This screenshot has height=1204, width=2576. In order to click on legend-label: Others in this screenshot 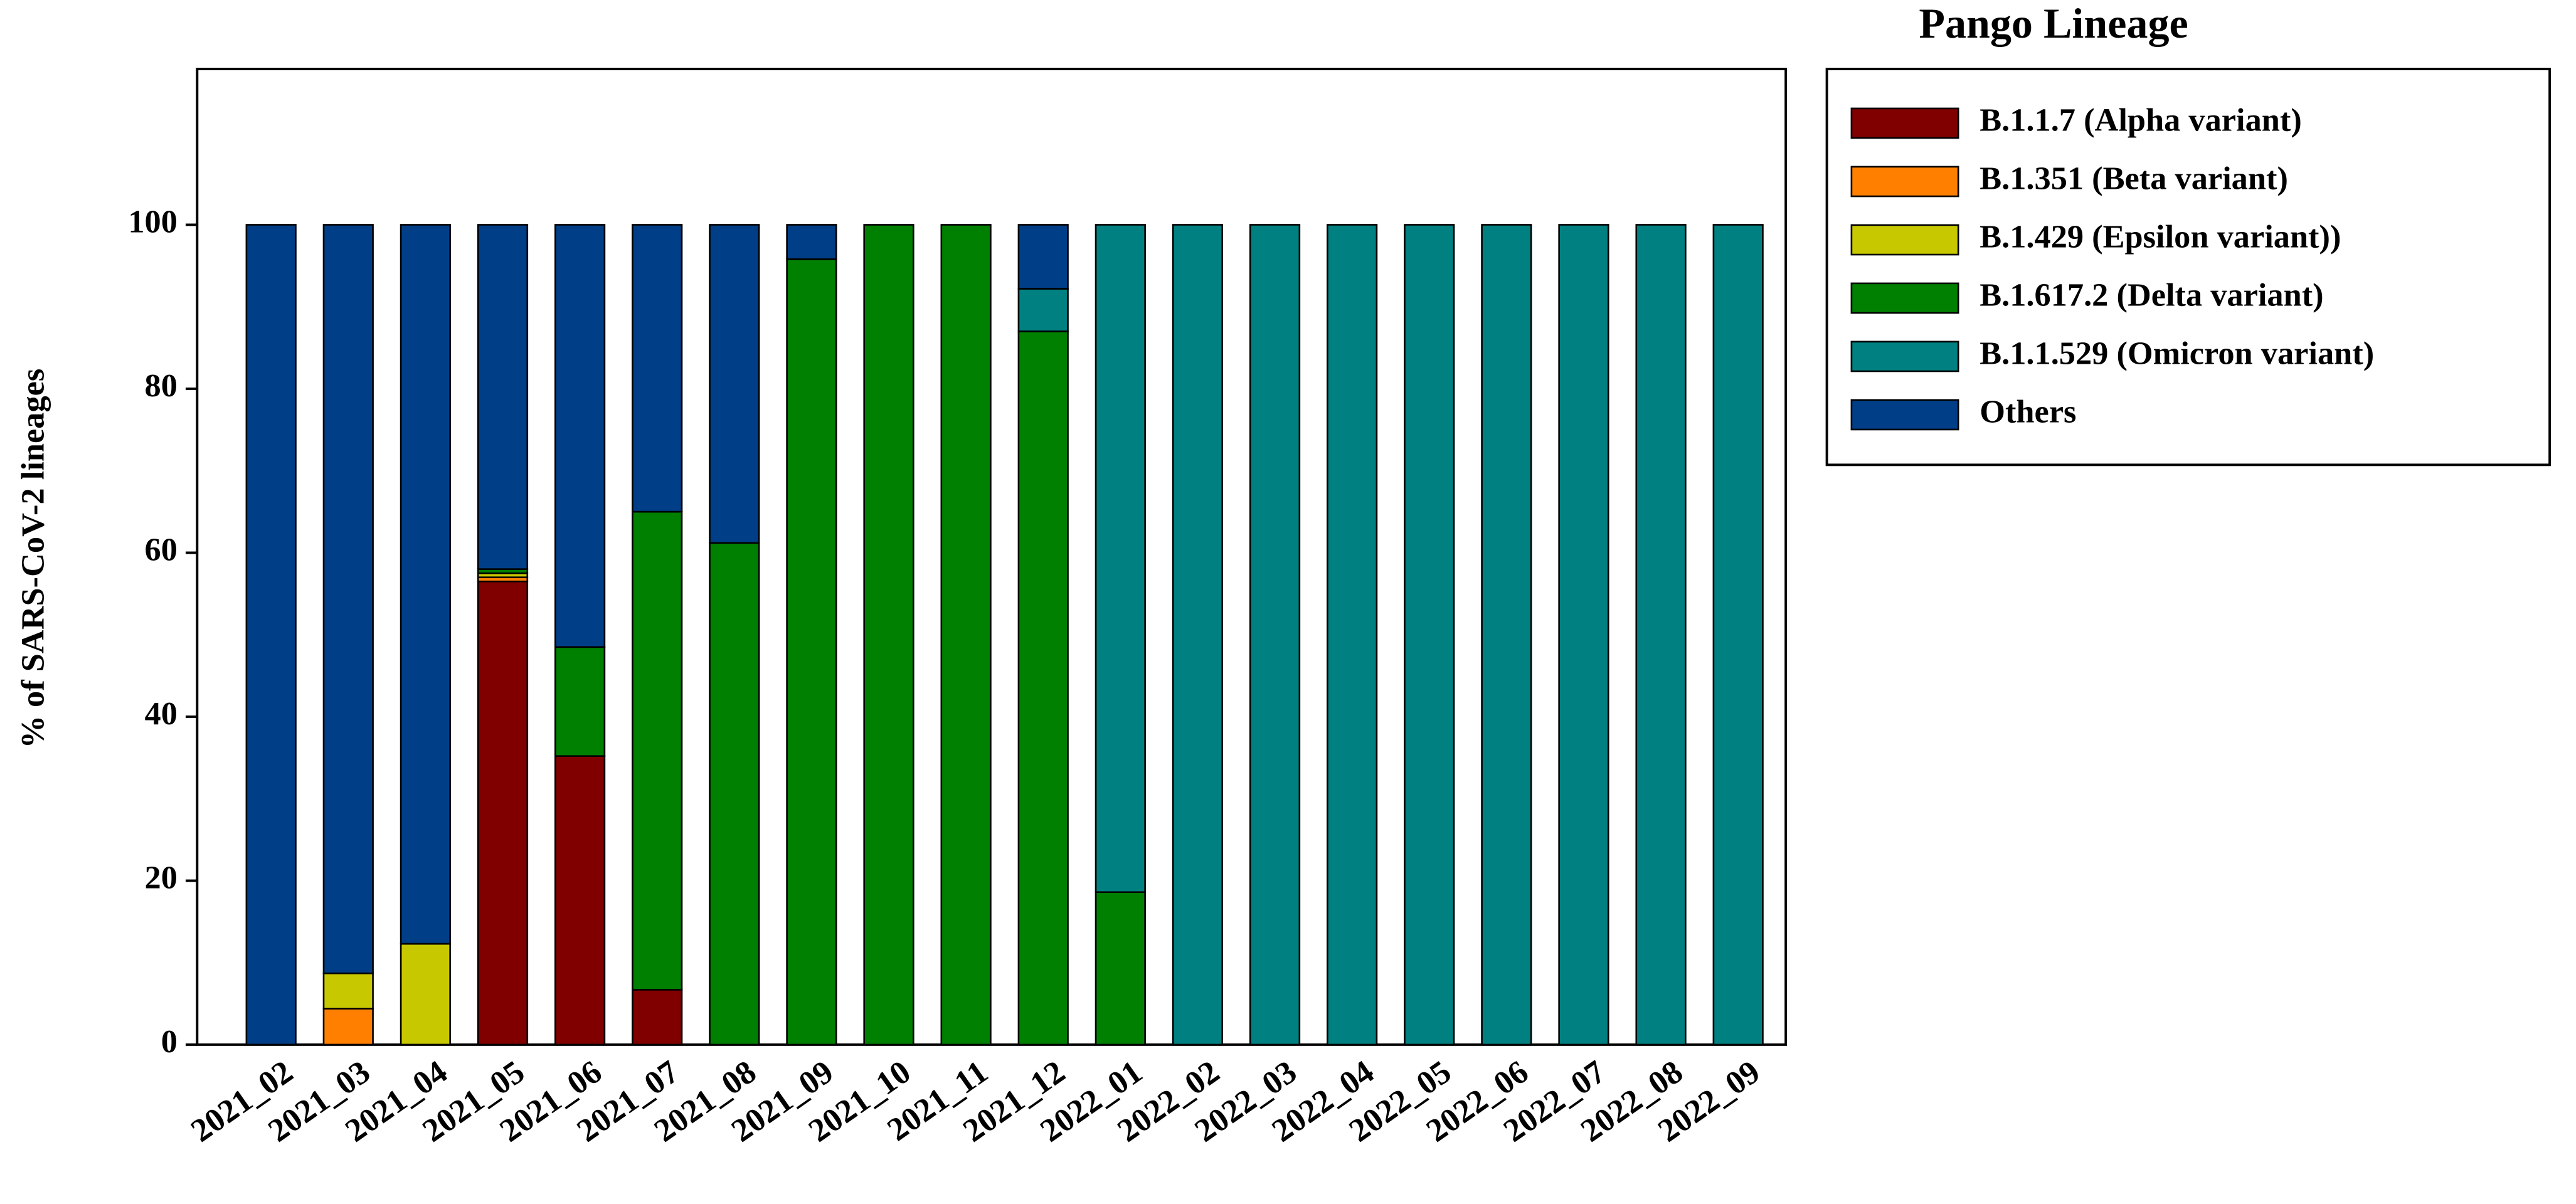, I will do `click(2028, 411)`.